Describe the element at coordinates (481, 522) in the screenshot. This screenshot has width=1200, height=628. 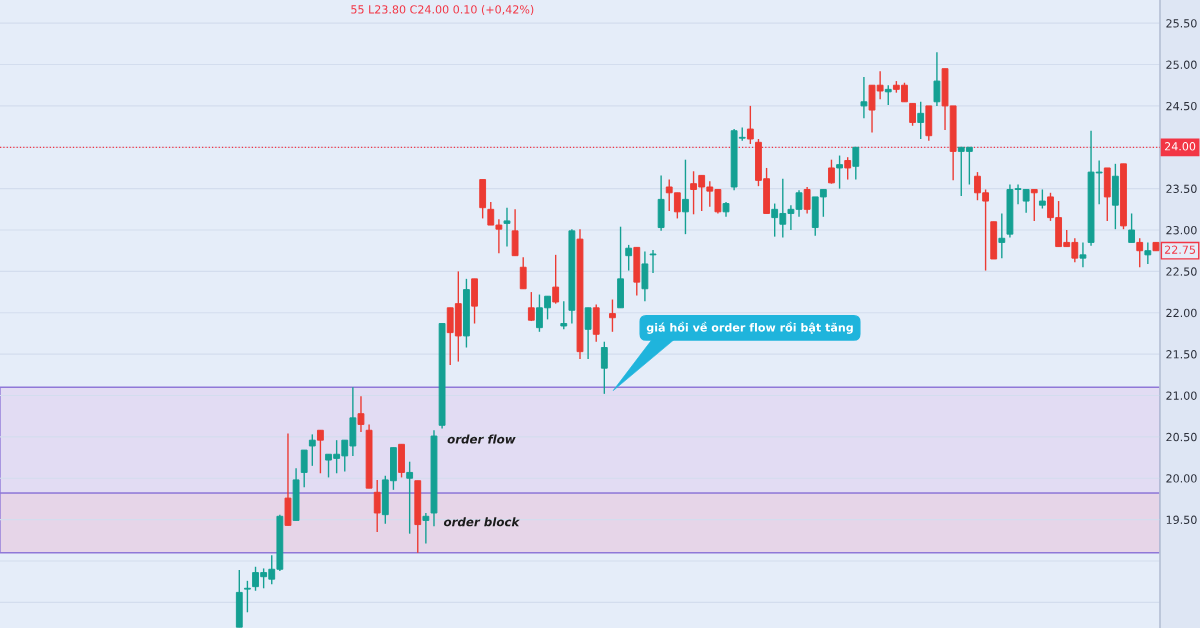
I see `band-label: order block` at that location.